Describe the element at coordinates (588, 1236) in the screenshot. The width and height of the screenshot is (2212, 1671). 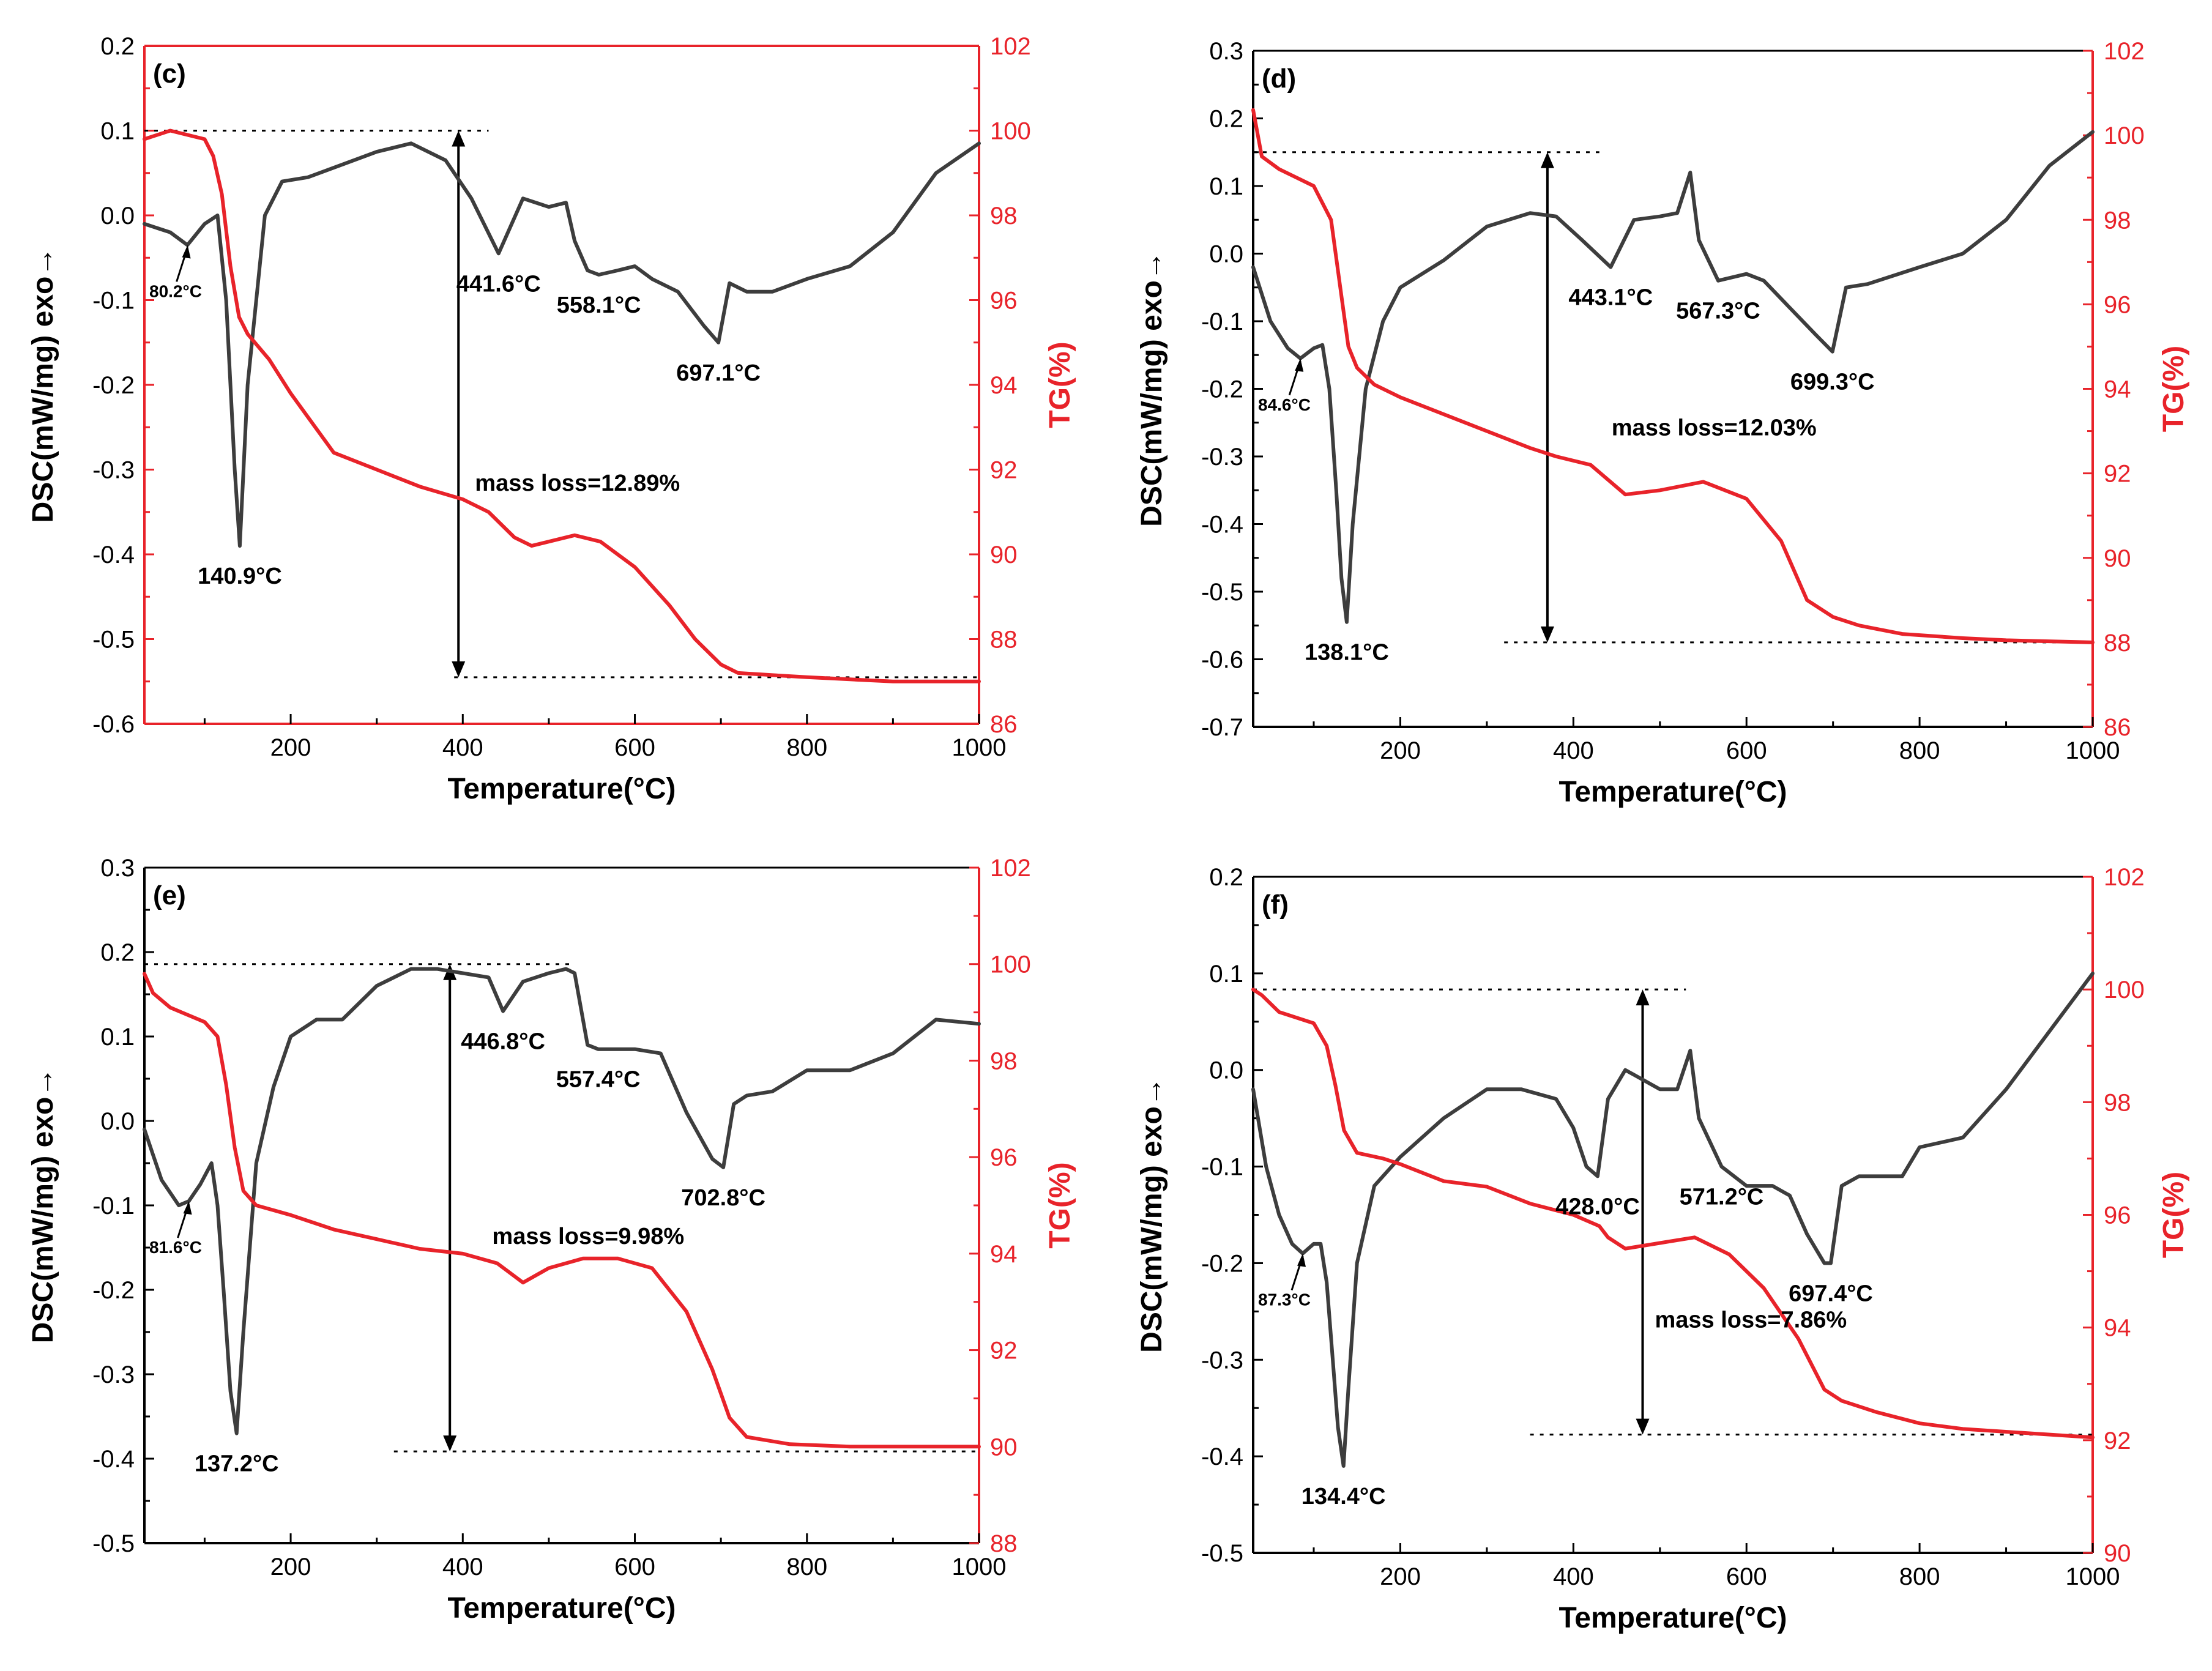
I see `mass-loss-label: mass loss=9.98%` at that location.